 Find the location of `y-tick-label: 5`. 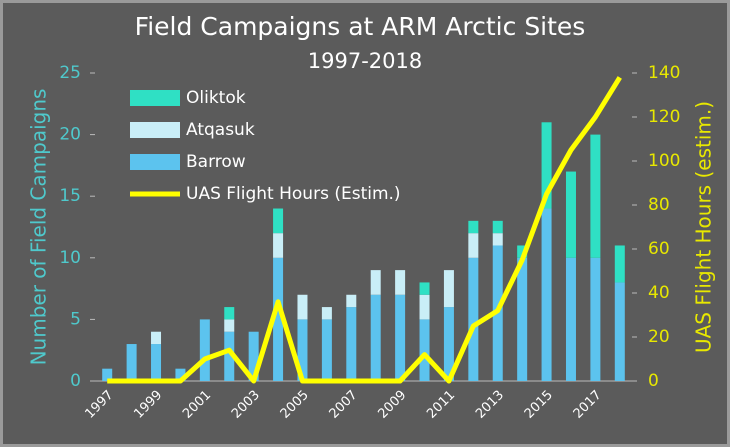

y-tick-label: 5 is located at coordinates (75, 319).